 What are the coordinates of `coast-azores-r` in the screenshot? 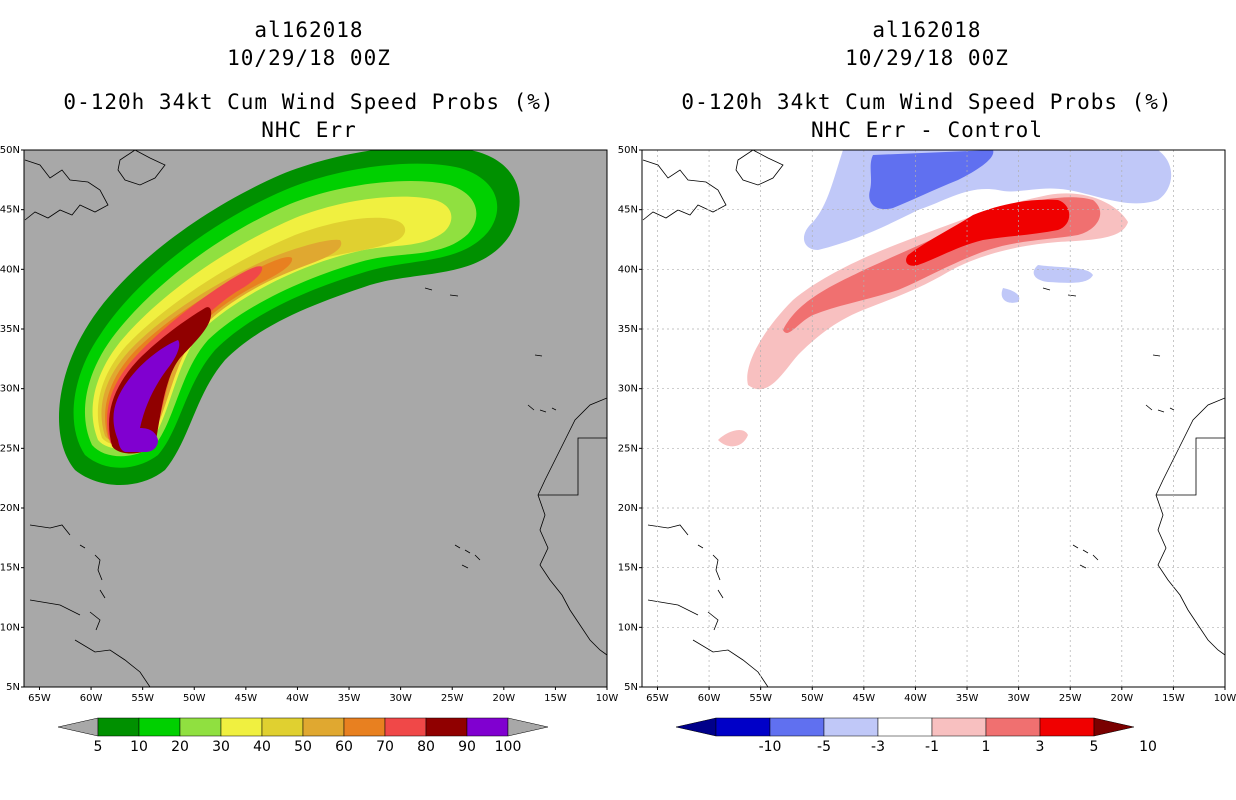 It's located at (1101, 322).